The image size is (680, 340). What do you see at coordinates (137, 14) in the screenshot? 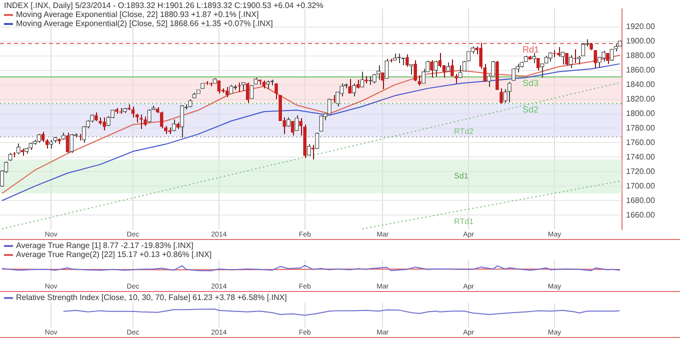
I see `legend-label: Moving Average Exponential [Close, 22] 1880.93 +1.87 +0.1% [.INX]` at bounding box center [137, 14].